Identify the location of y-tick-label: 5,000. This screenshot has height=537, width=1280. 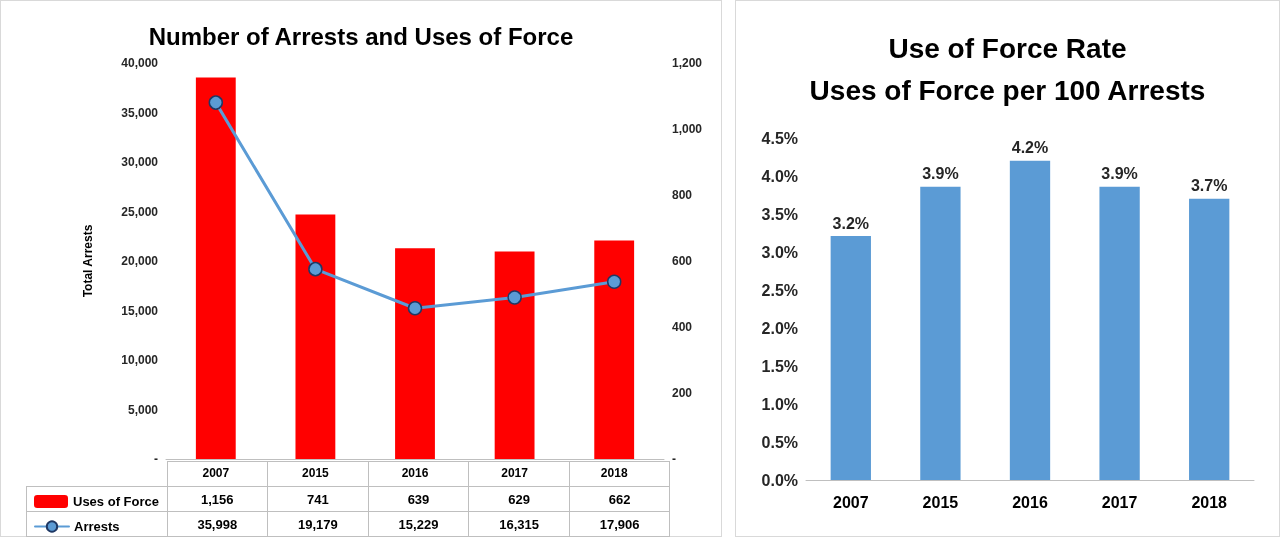
(143, 409).